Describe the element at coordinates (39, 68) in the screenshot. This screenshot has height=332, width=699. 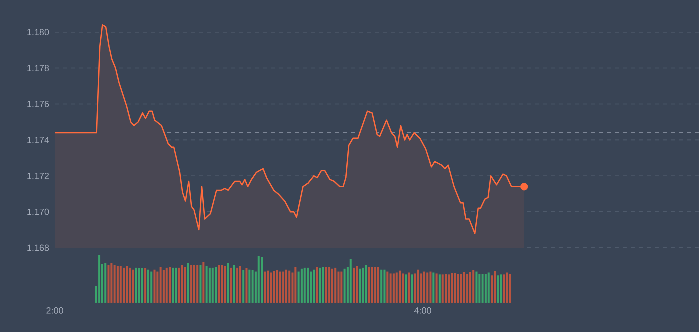
I see `y-tick-label: 1.178` at that location.